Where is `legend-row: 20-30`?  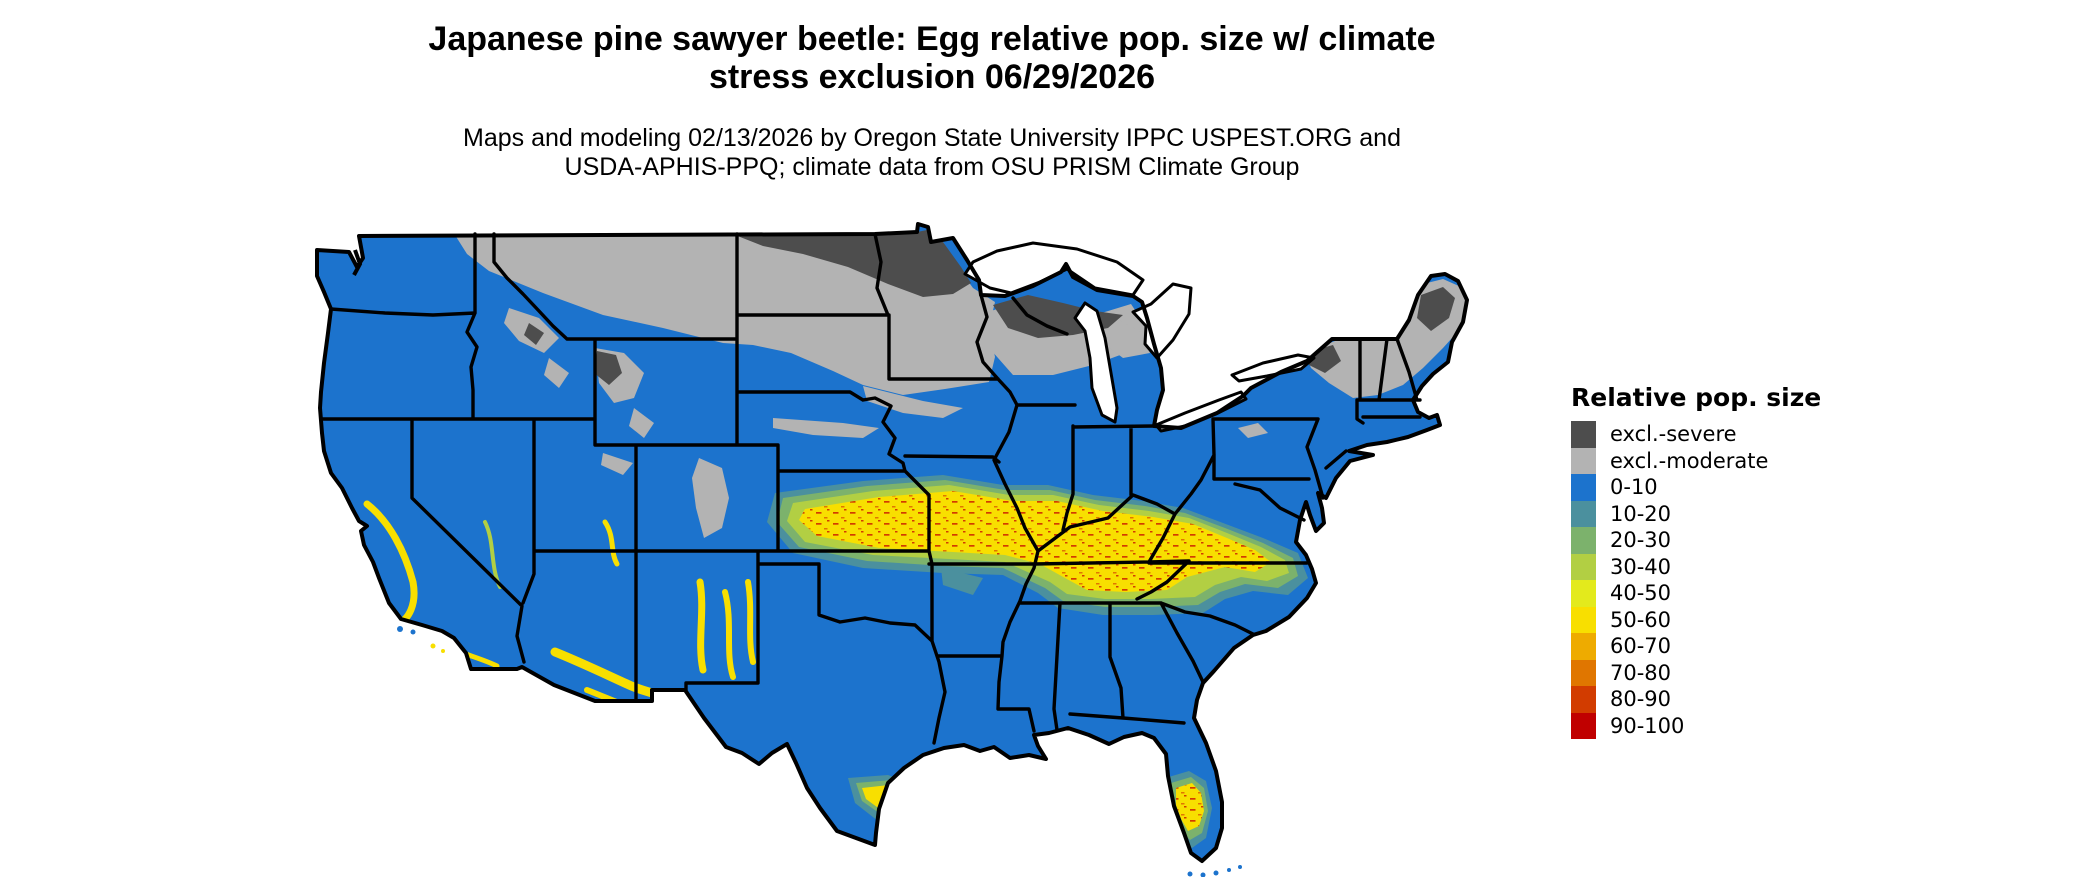
legend-row: 20-30 is located at coordinates (1701, 540).